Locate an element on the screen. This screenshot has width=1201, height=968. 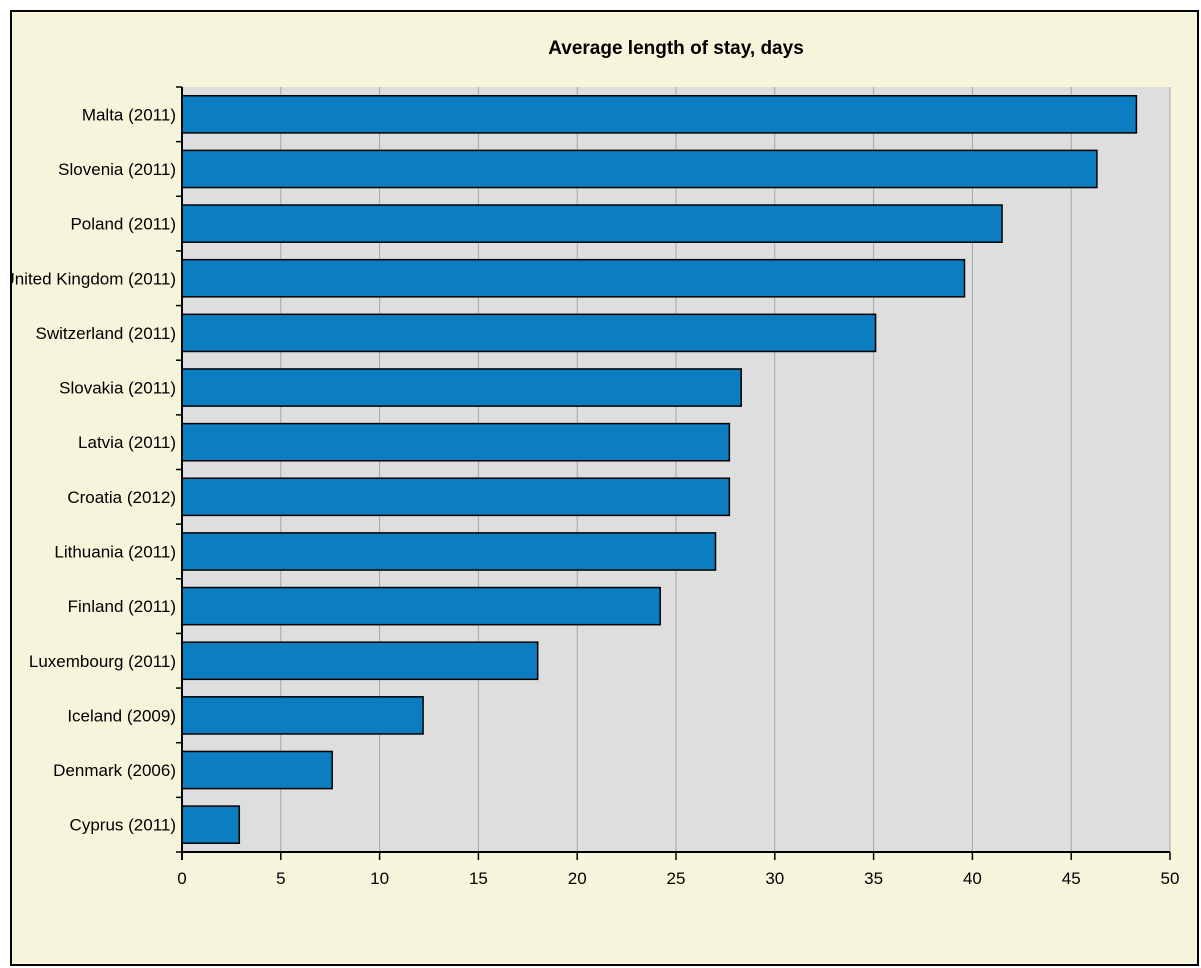
category-label-denmark-2006: Denmark (2006) is located at coordinates (114, 770).